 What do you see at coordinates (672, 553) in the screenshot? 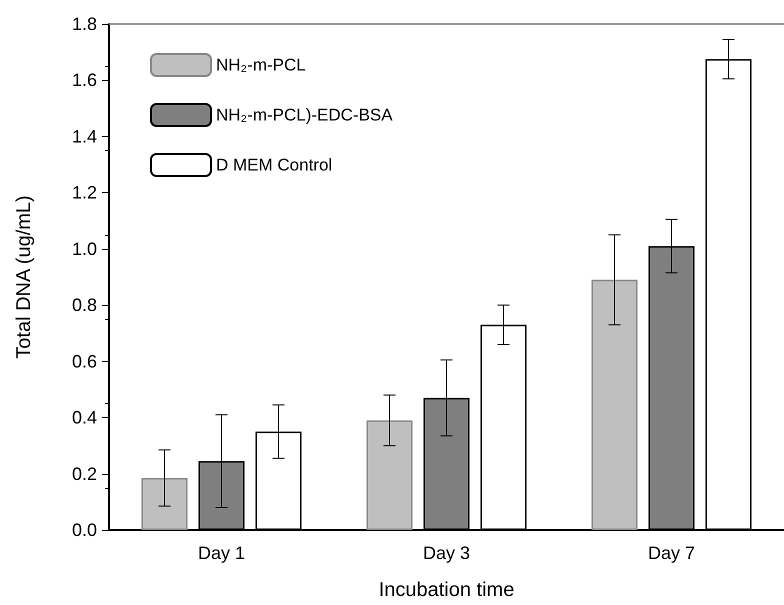
I see `x-tick-label: Day 7` at bounding box center [672, 553].